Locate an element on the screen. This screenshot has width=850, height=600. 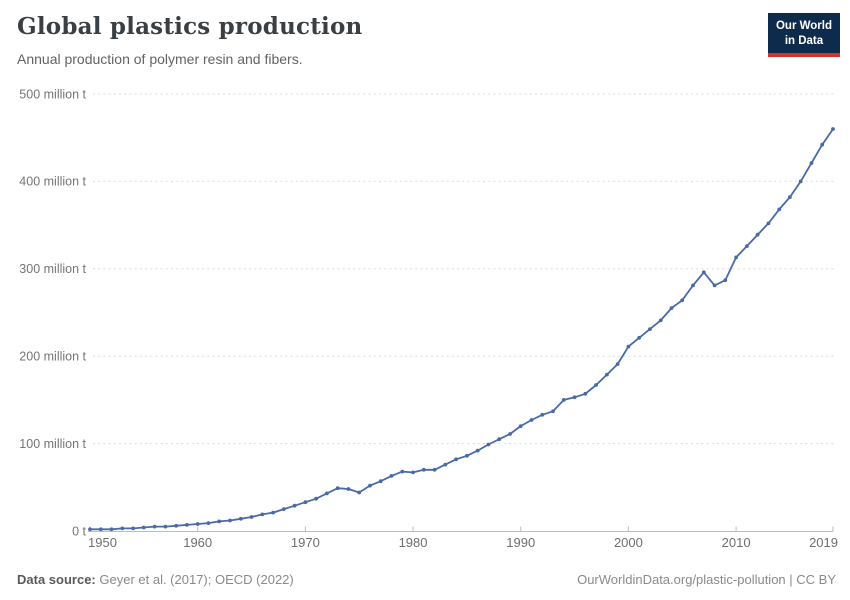
x-axis-tick-label: 2000 is located at coordinates (628, 542).